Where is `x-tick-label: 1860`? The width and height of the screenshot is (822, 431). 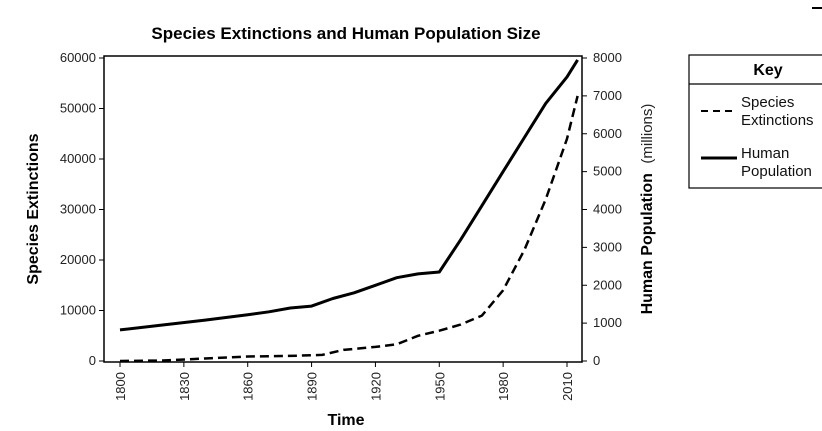
x-tick-label: 1860 is located at coordinates (248, 386).